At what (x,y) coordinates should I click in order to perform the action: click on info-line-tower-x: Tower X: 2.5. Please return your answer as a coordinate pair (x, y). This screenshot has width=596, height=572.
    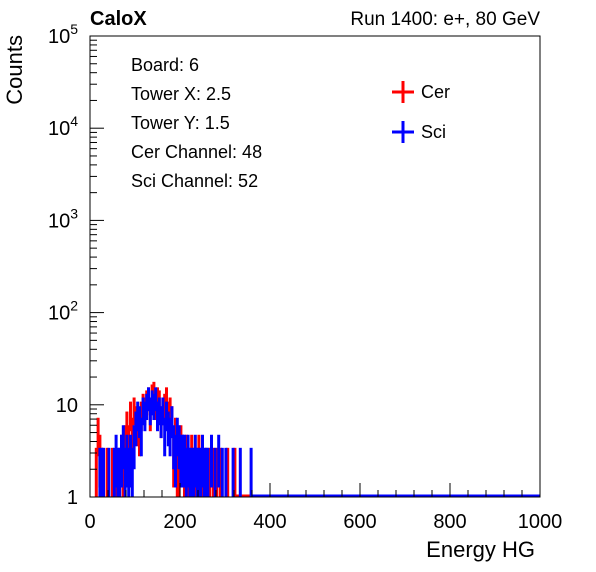
    Looking at the image, I should click on (181, 94).